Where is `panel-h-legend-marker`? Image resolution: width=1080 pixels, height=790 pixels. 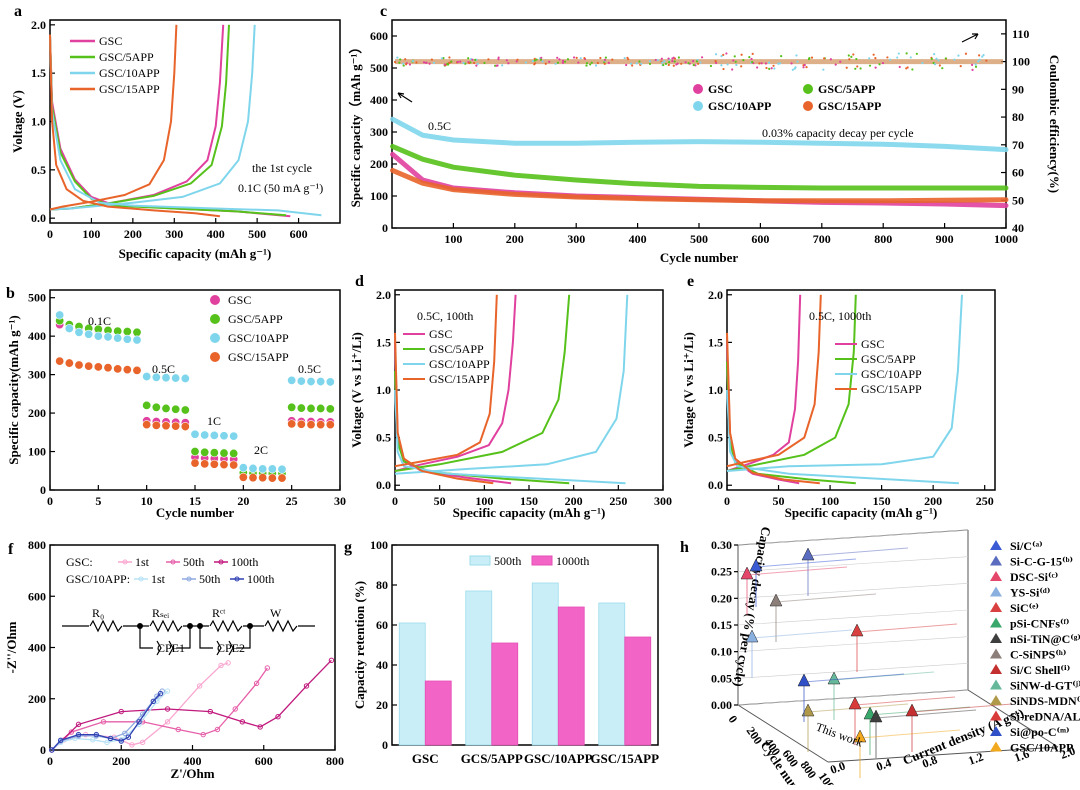
panel-h-legend-marker is located at coordinates (996, 715).